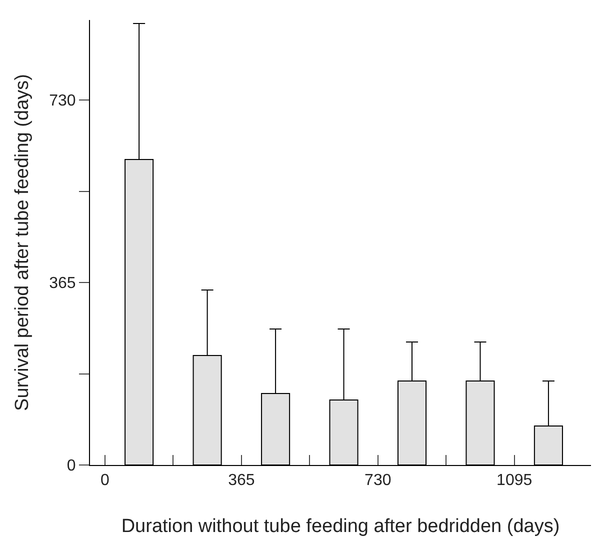 This screenshot has width=601, height=560. I want to click on y-tick-label: 365, so click(62, 283).